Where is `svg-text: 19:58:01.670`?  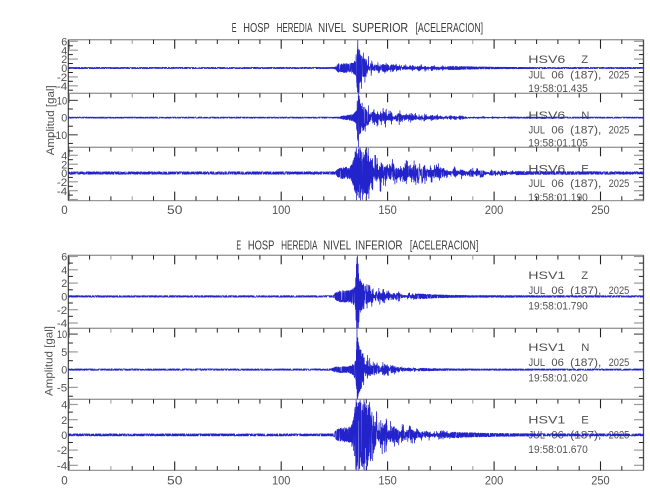 svg-text: 19:58:01.670 is located at coordinates (558, 450).